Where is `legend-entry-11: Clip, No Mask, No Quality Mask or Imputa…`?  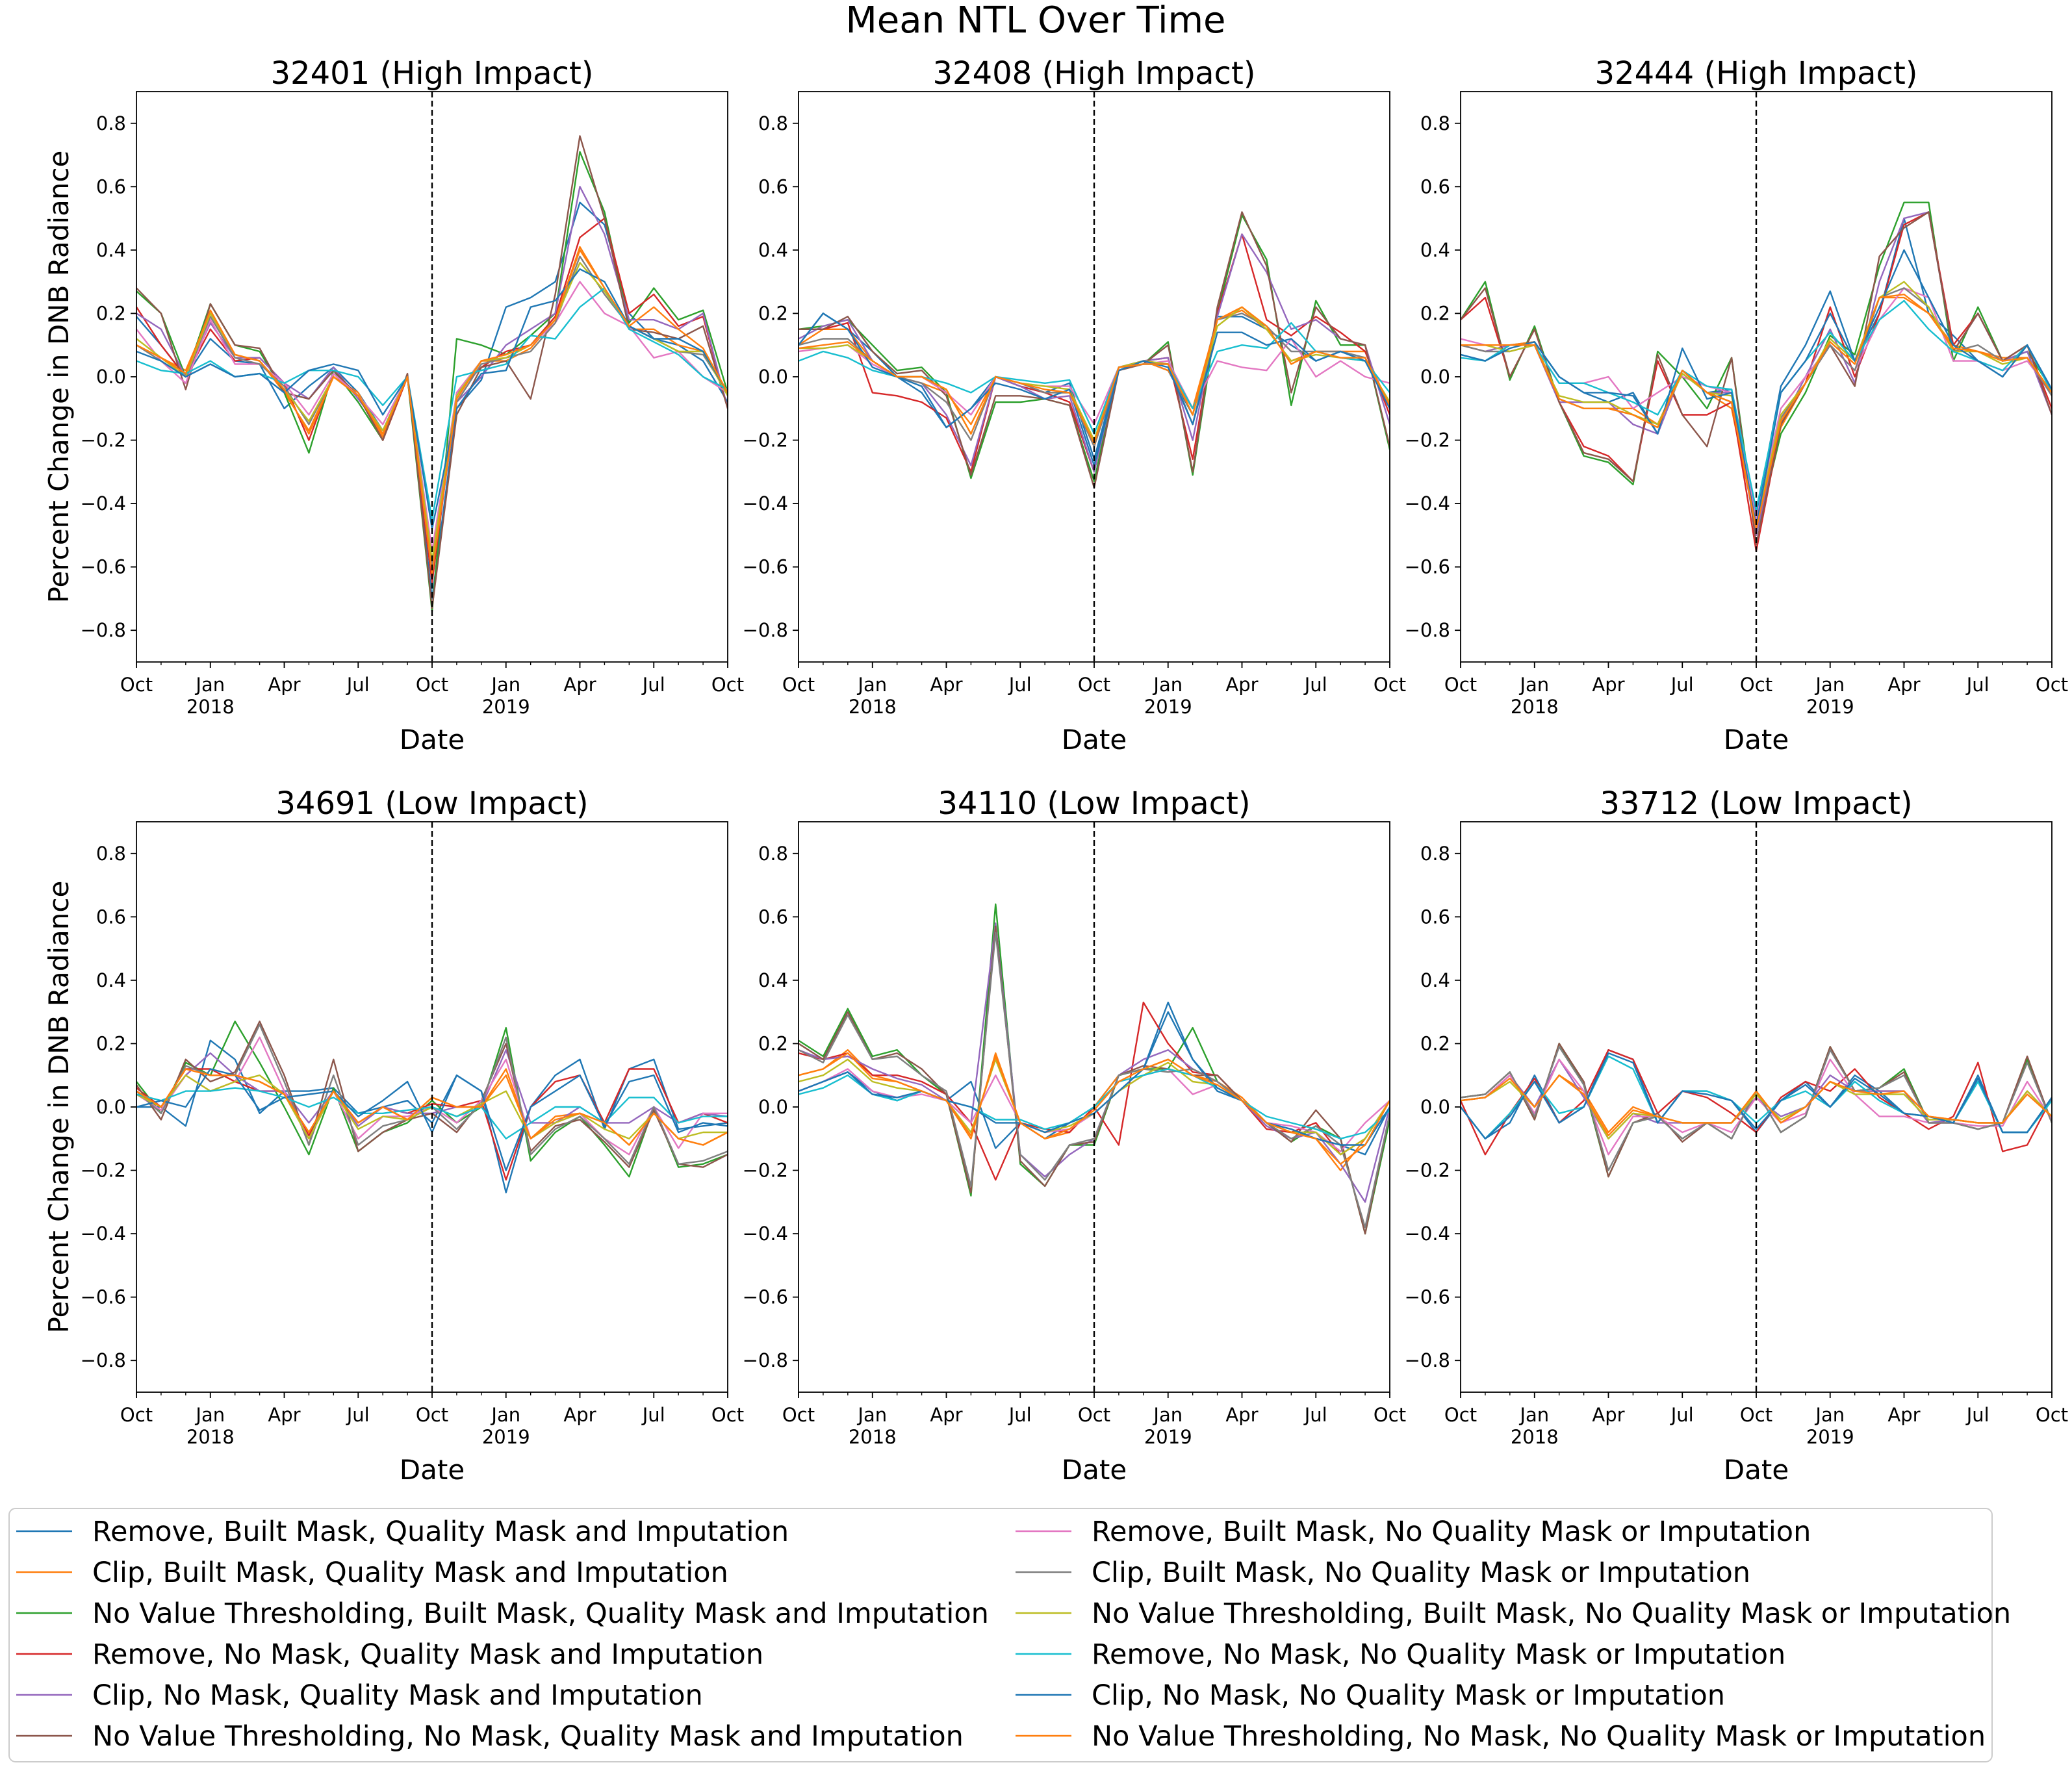
legend-entry-11: Clip, No Mask, No Quality Mask or Imputa… is located at coordinates (1408, 1696).